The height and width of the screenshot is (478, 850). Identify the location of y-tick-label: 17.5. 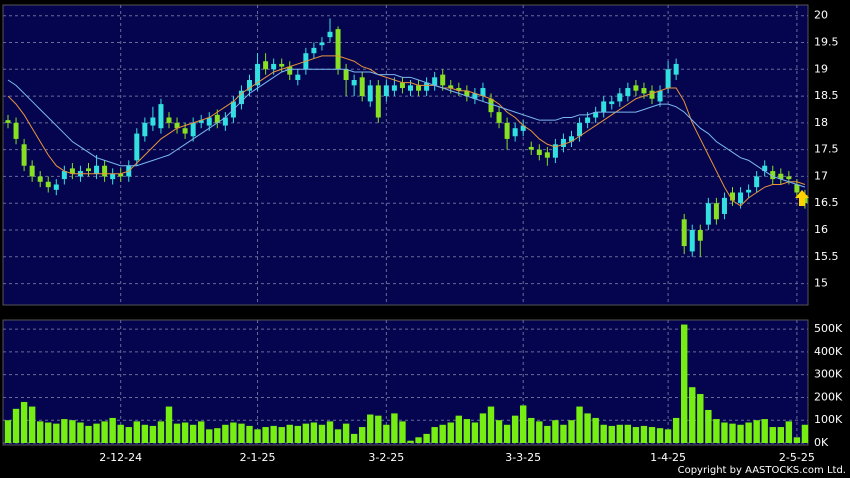
(826, 149).